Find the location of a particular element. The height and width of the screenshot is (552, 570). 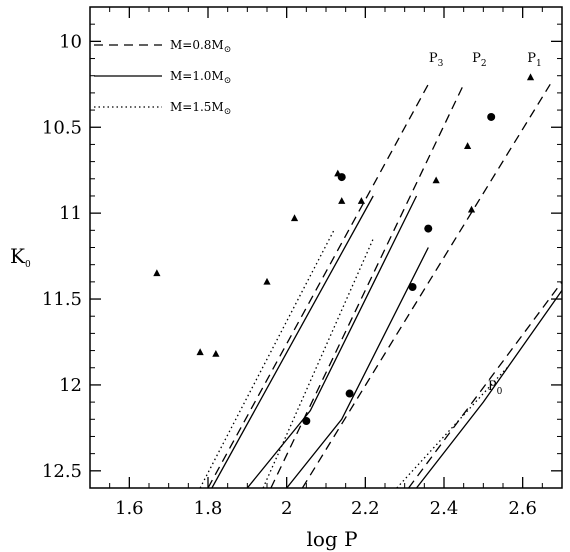

x-tick-label: 2.2 is located at coordinates (365, 508).